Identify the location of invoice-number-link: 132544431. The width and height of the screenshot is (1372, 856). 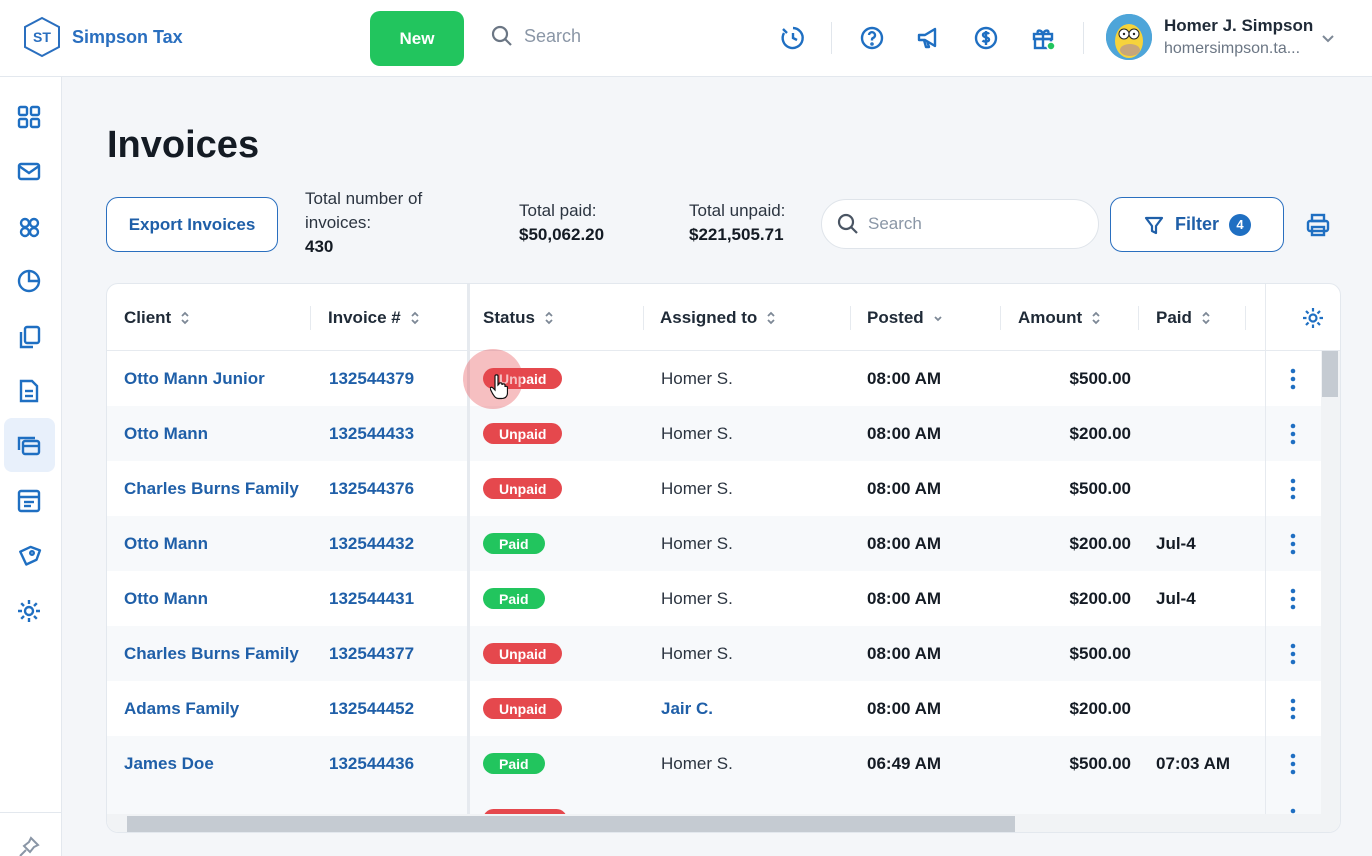
(372, 598).